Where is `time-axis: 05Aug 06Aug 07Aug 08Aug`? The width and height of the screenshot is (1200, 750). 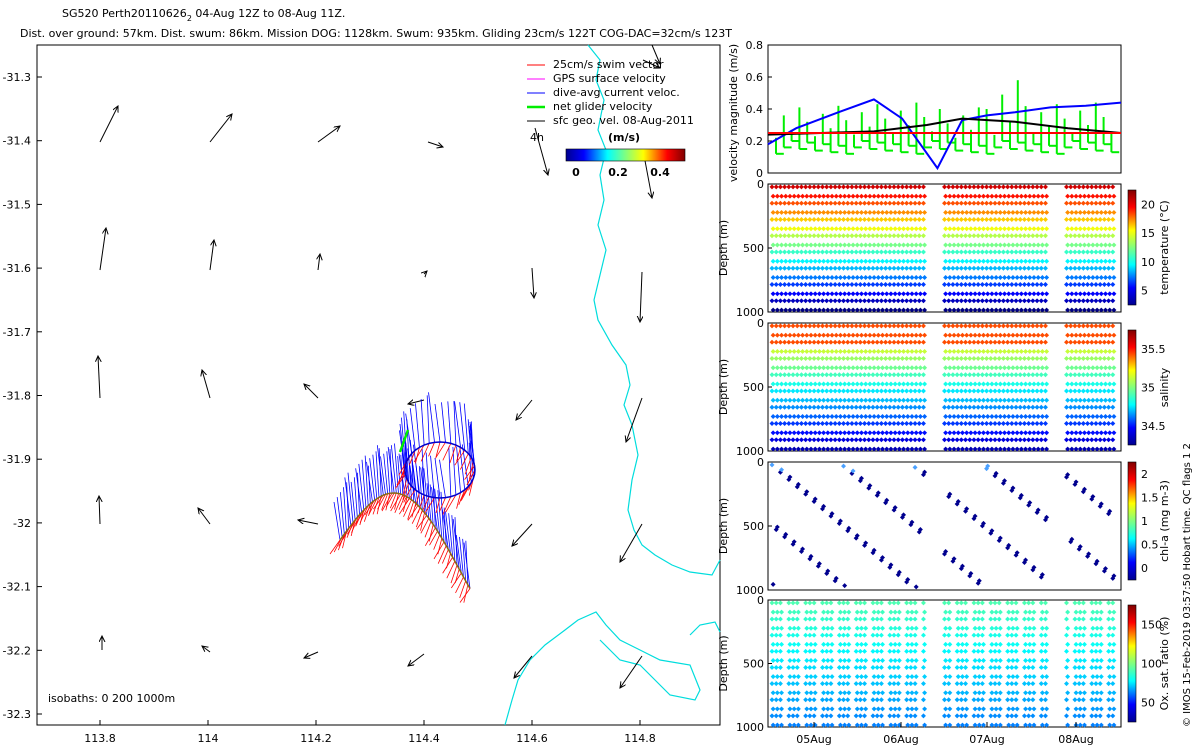 time-axis: 05Aug 06Aug 07Aug 08Aug is located at coordinates (945, 734).